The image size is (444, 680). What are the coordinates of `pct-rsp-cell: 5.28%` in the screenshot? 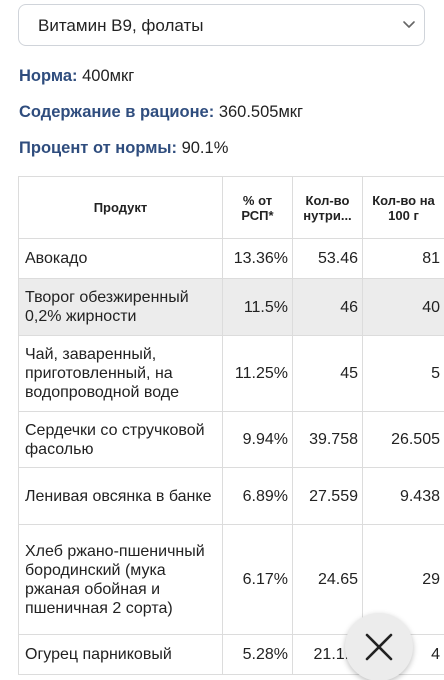 It's located at (257, 654).